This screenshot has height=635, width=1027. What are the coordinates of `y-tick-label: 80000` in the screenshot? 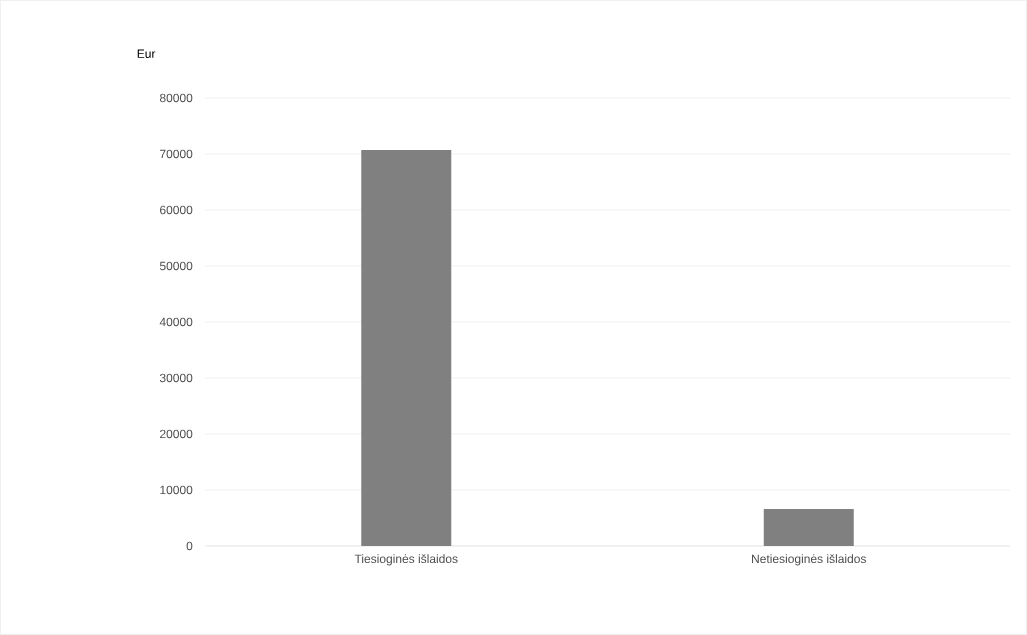 It's located at (176, 98).